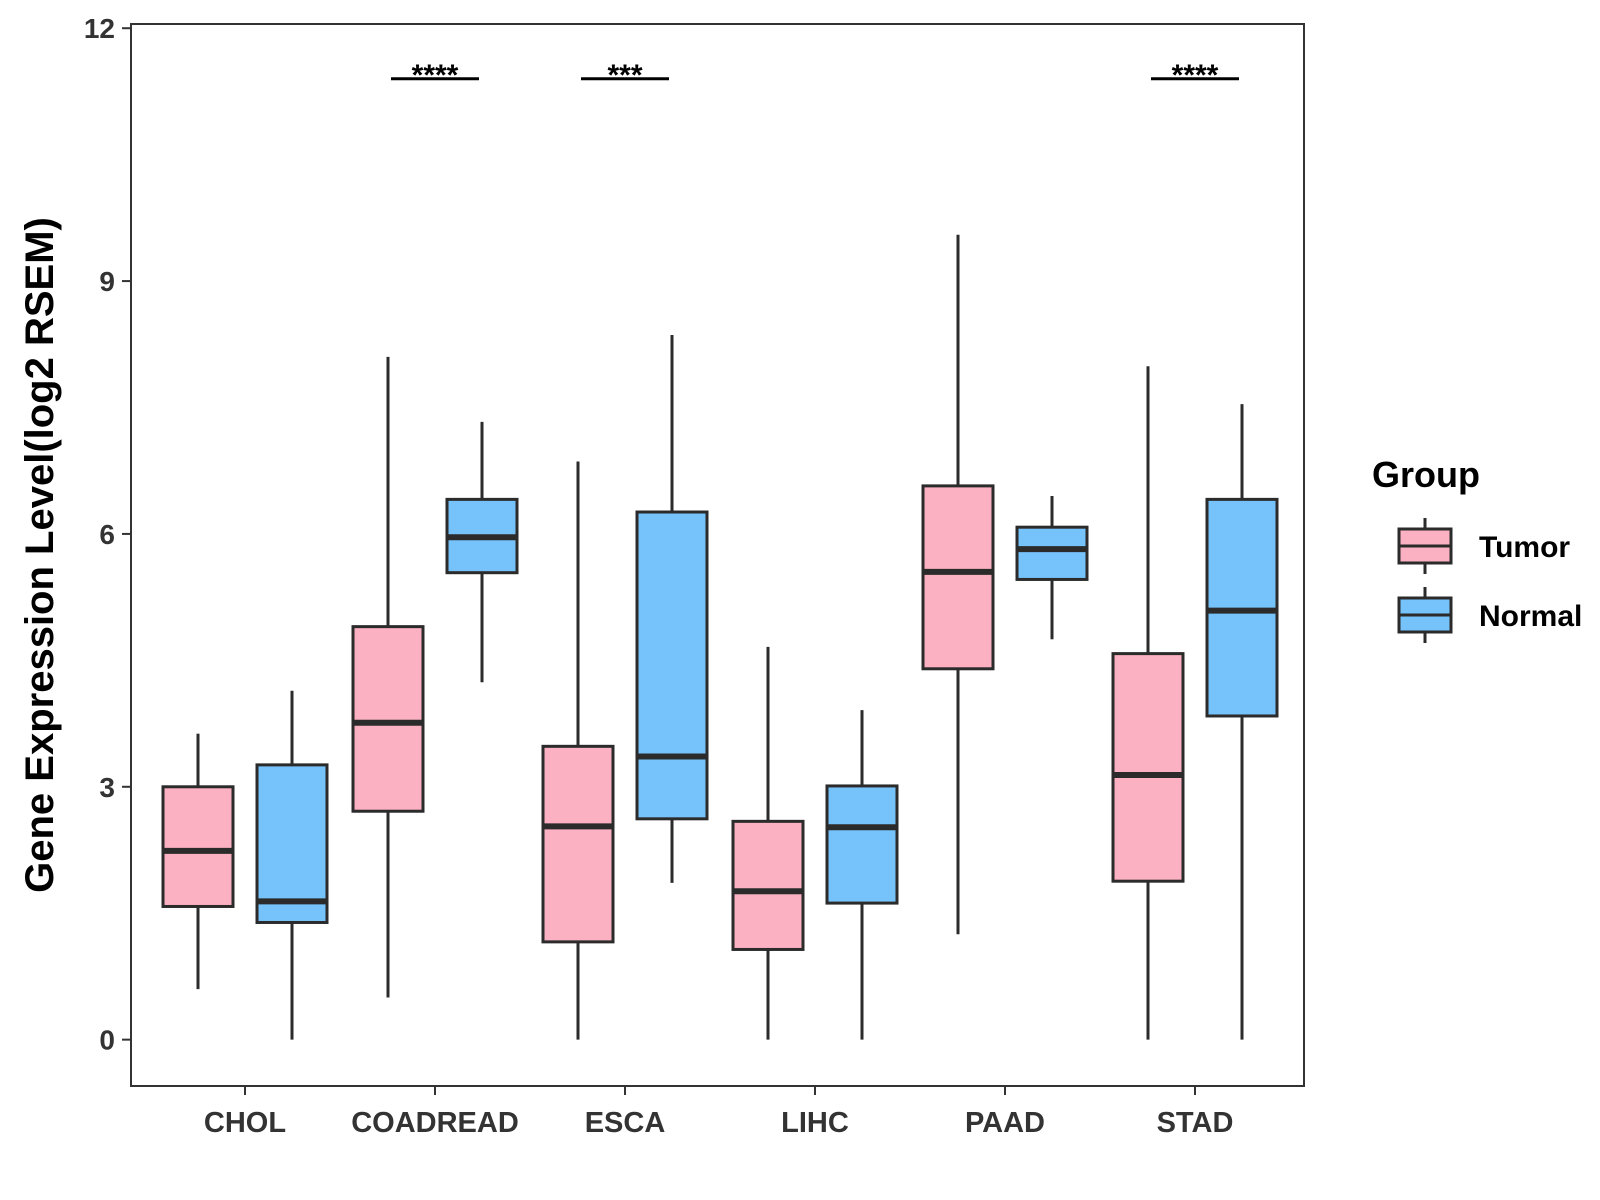  I want to click on x-tick-label-chol: CHOL, so click(245, 1123).